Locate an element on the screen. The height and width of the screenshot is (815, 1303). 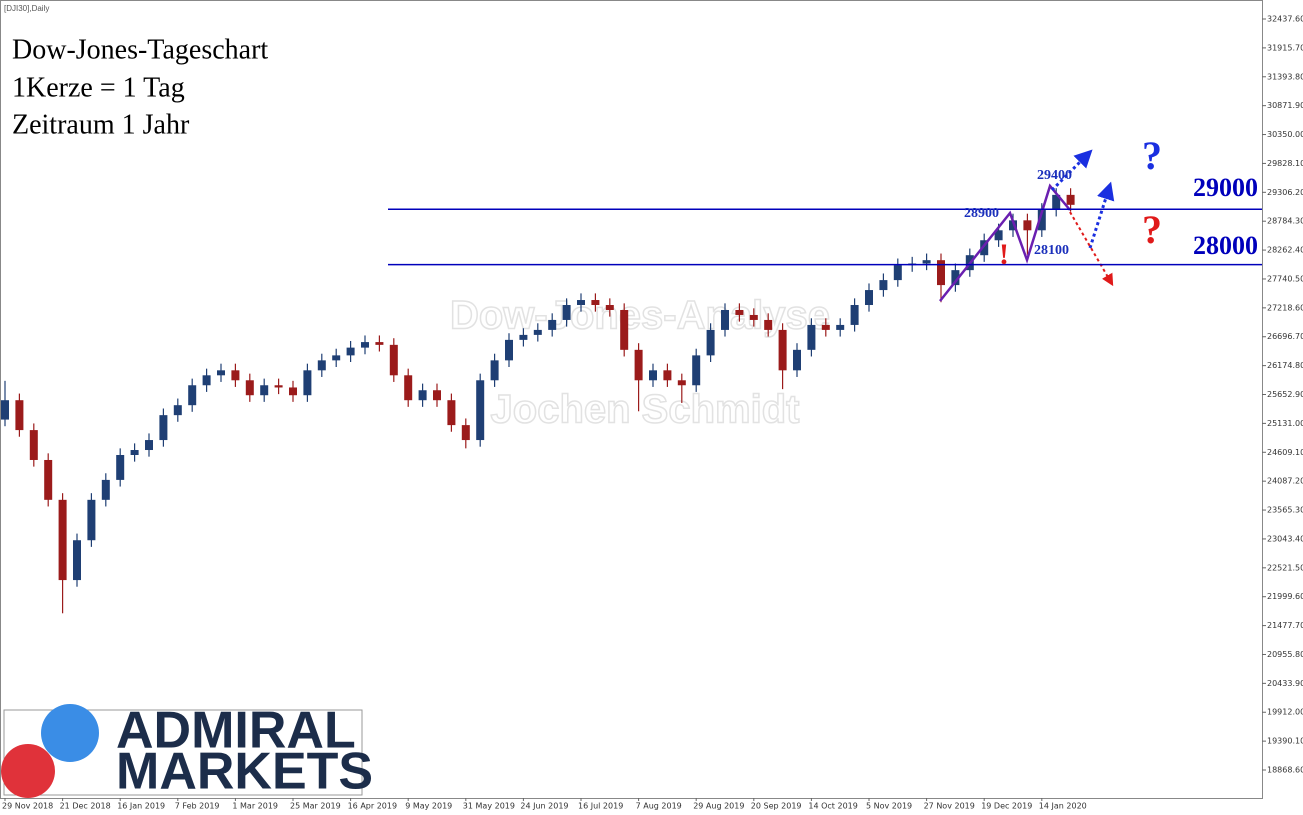
y-tick-label: 30871.90 is located at coordinates (1285, 105).